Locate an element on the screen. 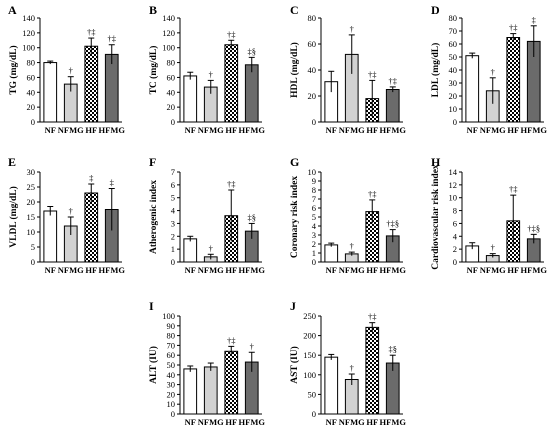 The height and width of the screenshot is (434, 550). panel-label: D is located at coordinates (435, 10).